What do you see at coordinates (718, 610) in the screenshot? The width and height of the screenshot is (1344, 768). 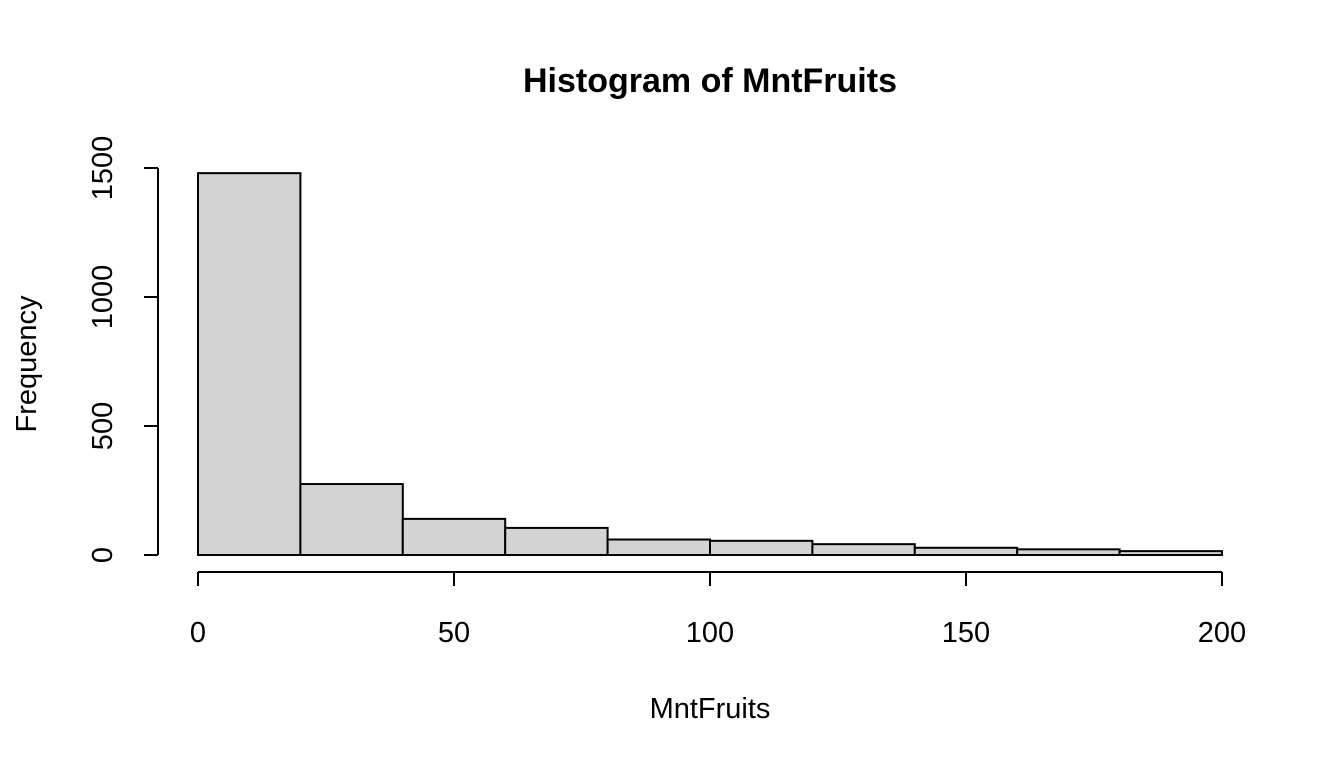 I see `x-axis: 0 50 100 150 200` at bounding box center [718, 610].